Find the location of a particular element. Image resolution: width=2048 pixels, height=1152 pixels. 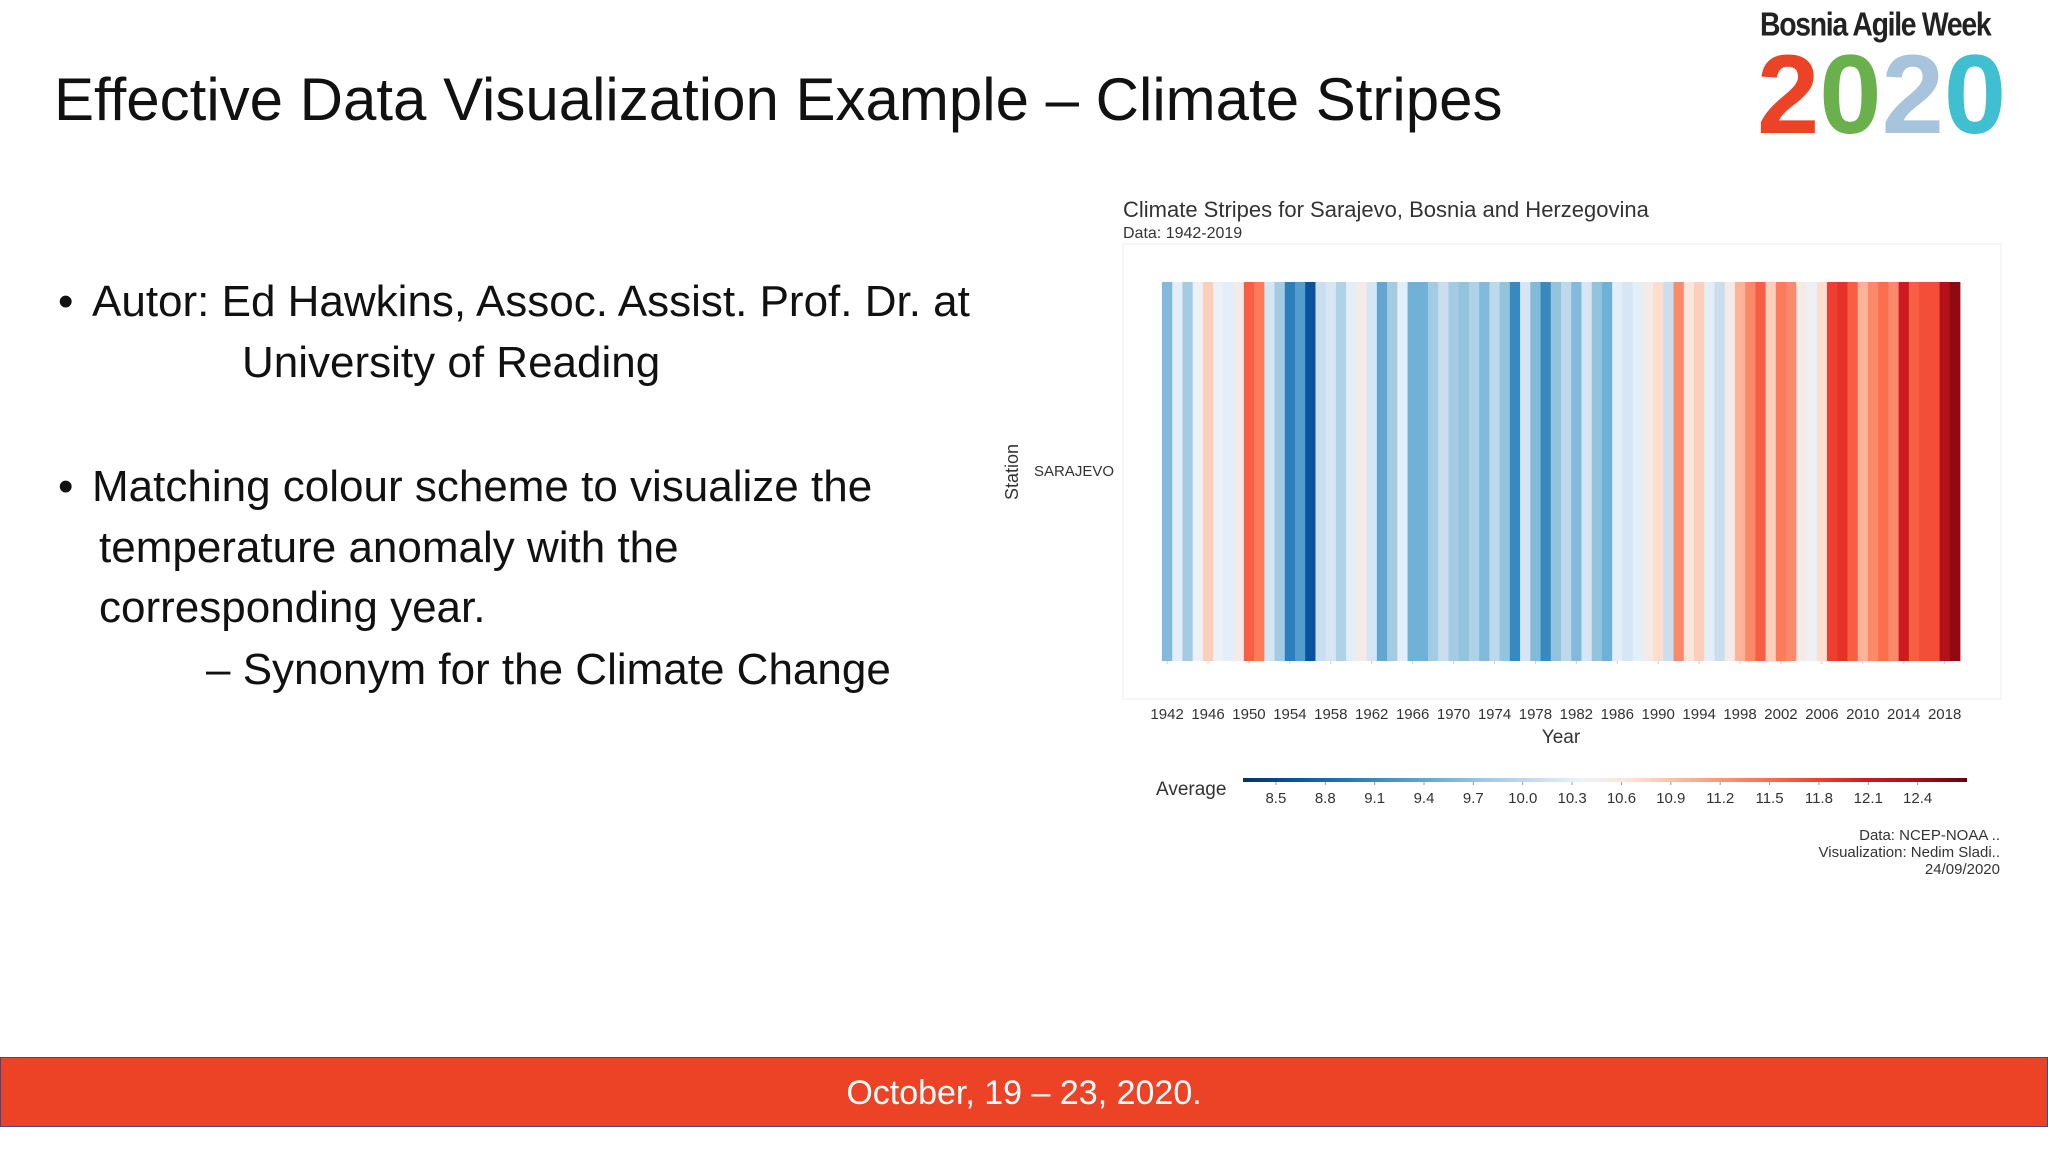

bullet-line: temperature anomaly with the is located at coordinates (389, 547).